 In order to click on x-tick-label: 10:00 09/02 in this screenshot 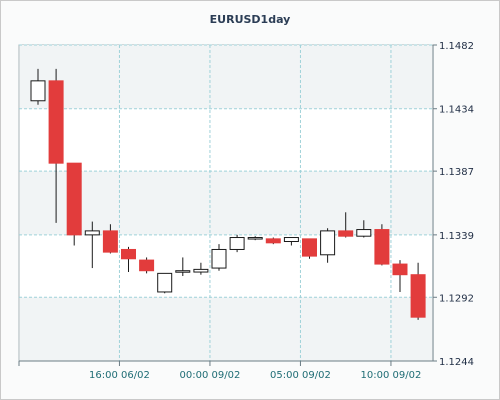, I will do `click(391, 375)`.